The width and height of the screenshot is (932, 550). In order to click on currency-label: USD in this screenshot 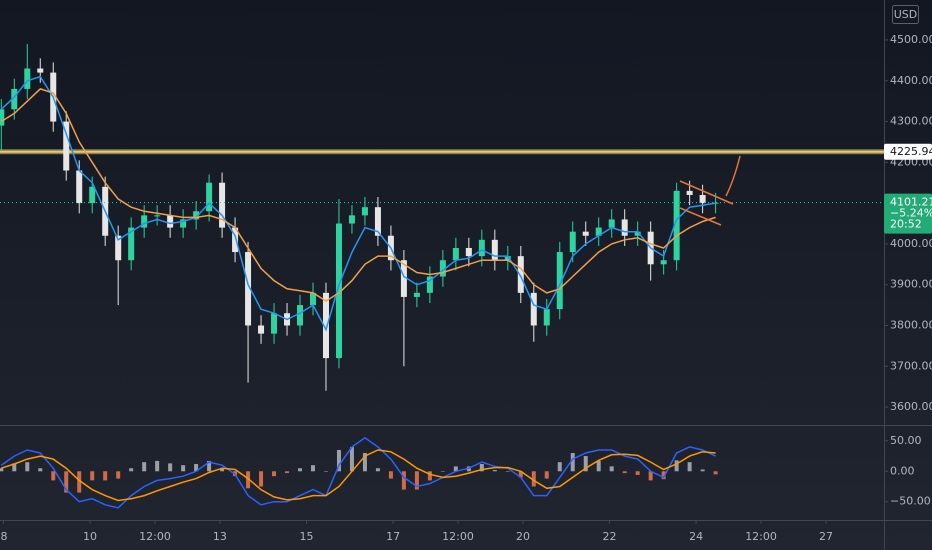, I will do `click(906, 14)`.